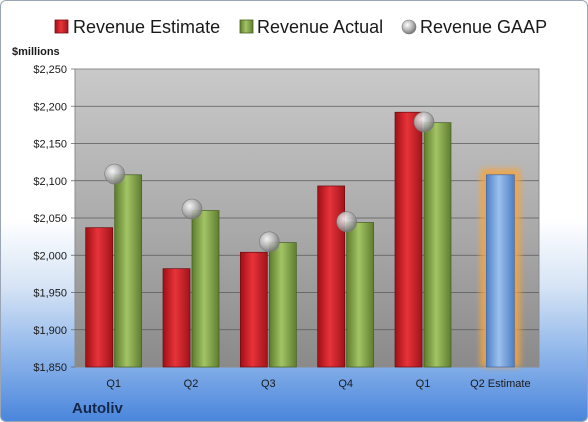  Describe the element at coordinates (500, 271) in the screenshot. I see `bar-revenue-forecast` at that location.